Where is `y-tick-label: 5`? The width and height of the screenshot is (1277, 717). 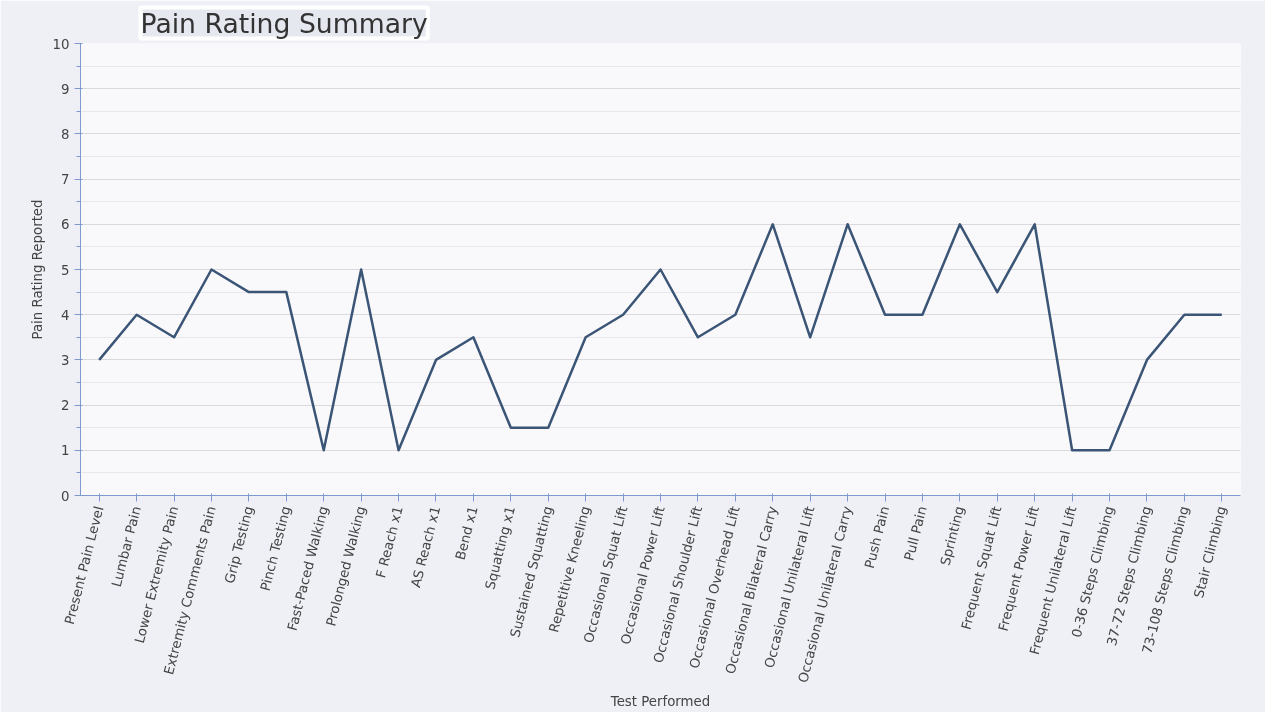 y-tick-label: 5 is located at coordinates (65, 270).